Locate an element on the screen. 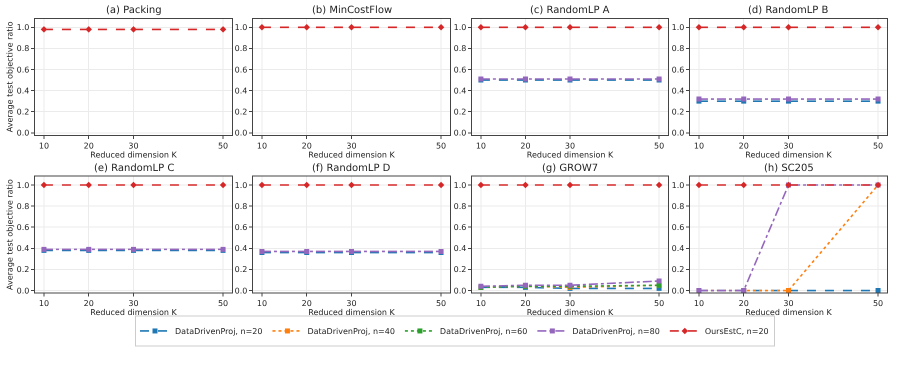  chart-title: (e) RandomLP C is located at coordinates (134, 168).